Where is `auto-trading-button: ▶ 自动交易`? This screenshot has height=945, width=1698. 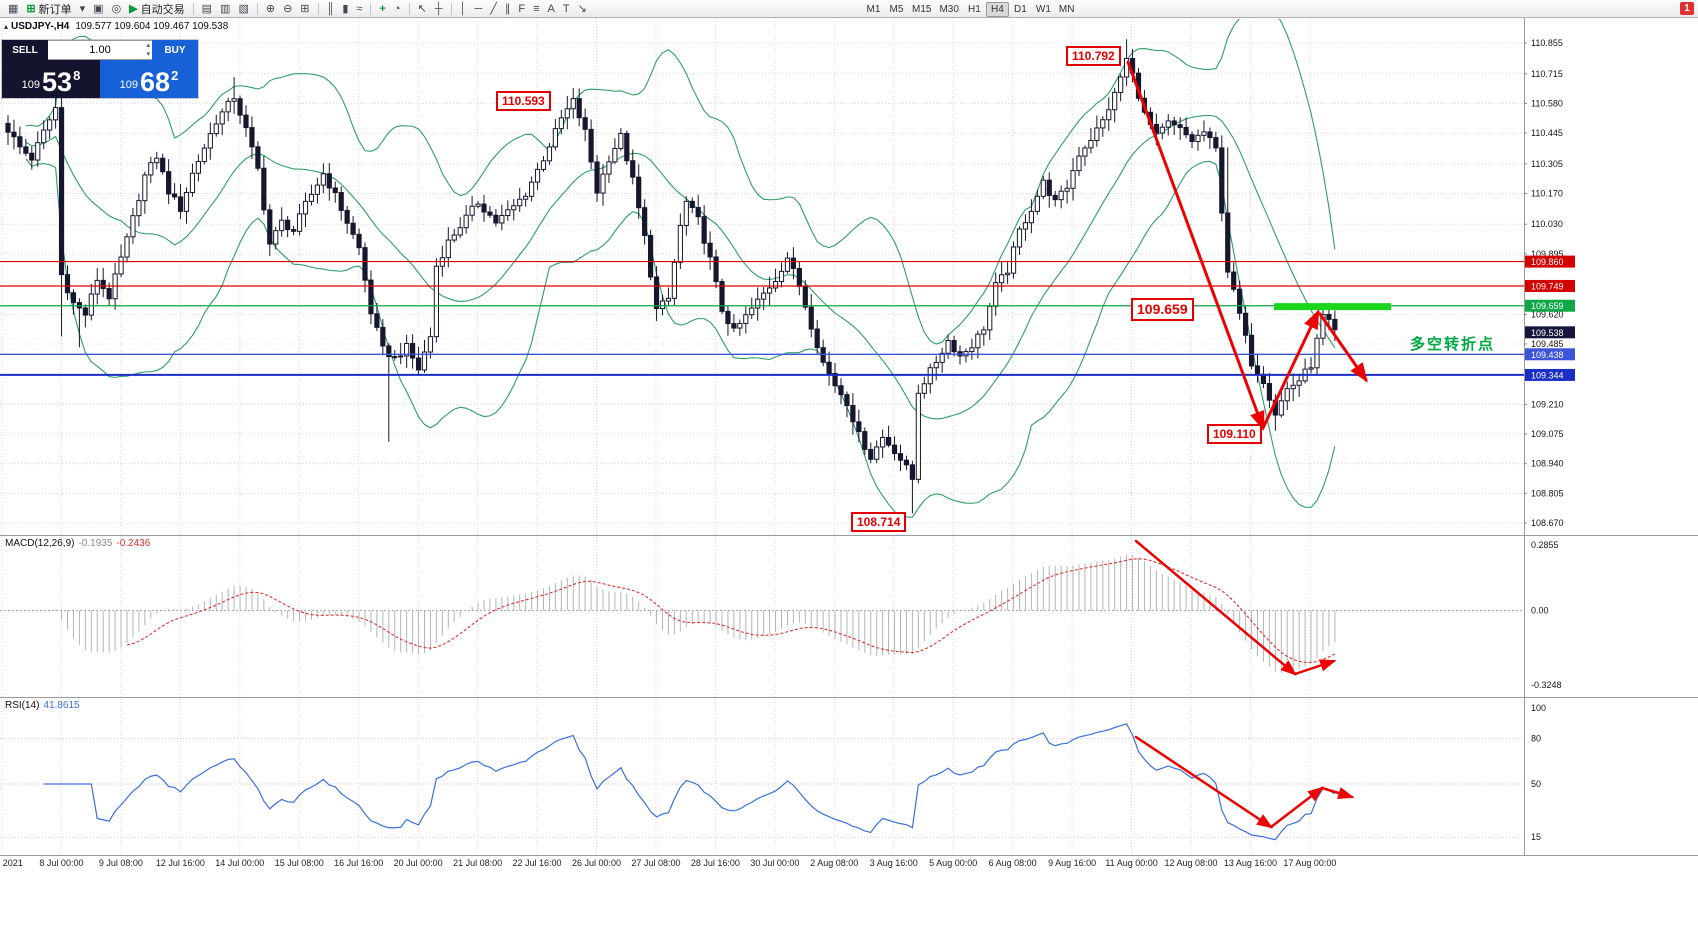
auto-trading-button: ▶ 自动交易 is located at coordinates (156, 9).